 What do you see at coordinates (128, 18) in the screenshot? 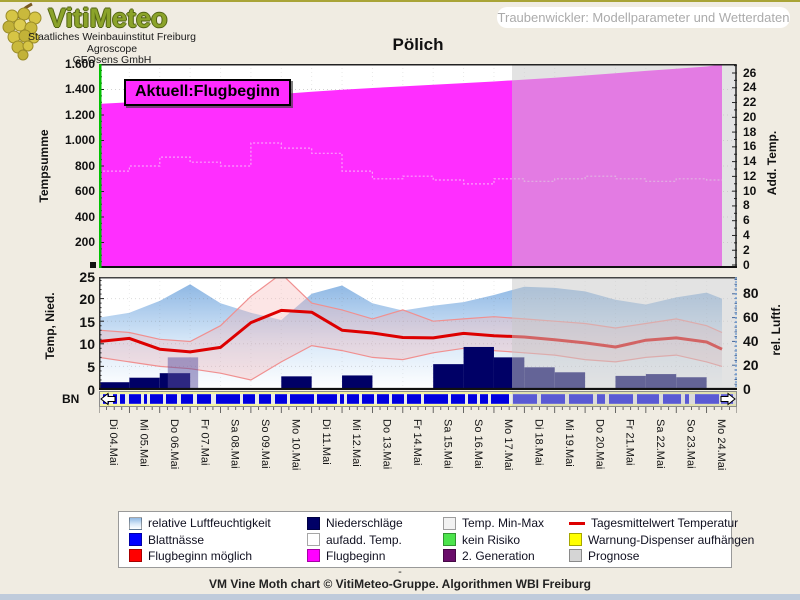
I see `logo-part-meteo: Meteo` at bounding box center [128, 18].